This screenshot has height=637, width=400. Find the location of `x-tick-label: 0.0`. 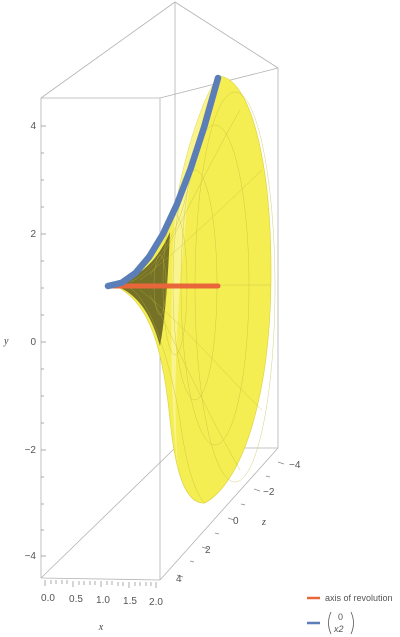

x-tick-label: 0.0 is located at coordinates (48, 598).